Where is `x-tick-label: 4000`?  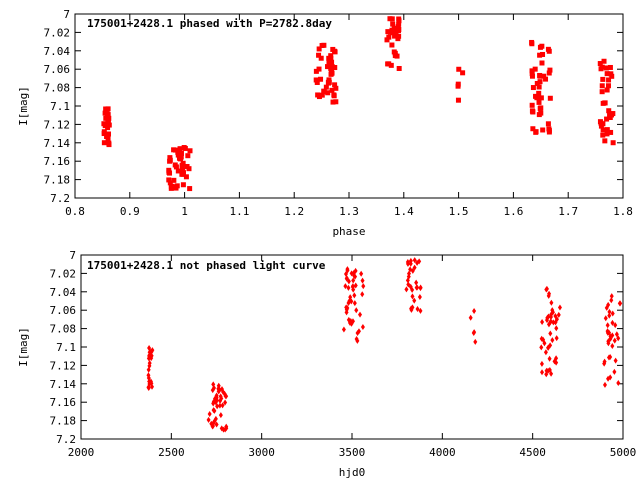 x-tick-label: 4000 is located at coordinates (442, 452).